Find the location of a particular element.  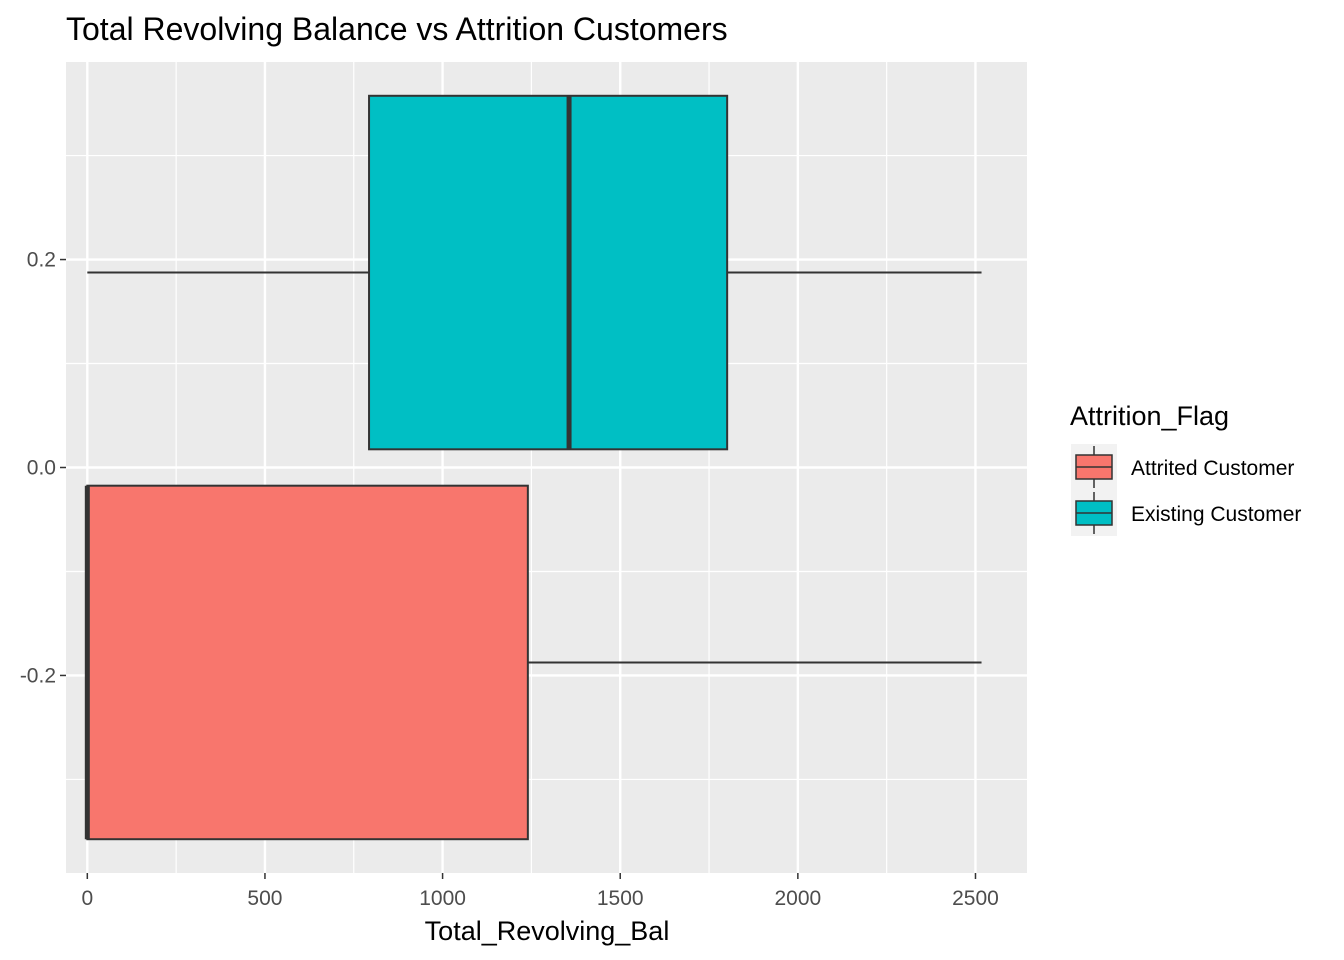

x-axis-title: Total_Revolving_Bal is located at coordinates (547, 931).